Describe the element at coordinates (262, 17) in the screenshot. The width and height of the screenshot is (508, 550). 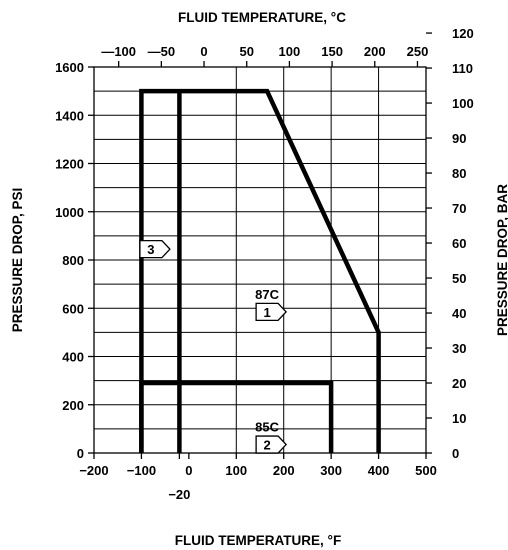
I see `top-axis-title: FLUID TEMPERATURE, °C` at that location.